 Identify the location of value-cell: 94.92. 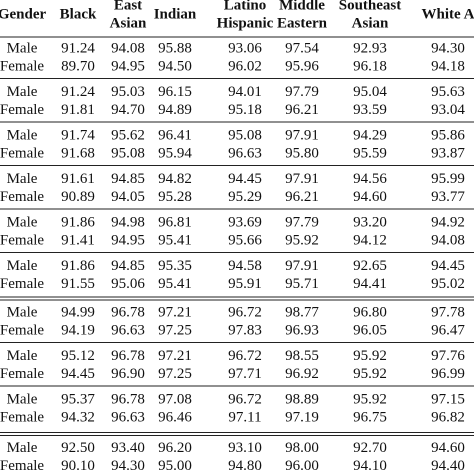
(448, 222).